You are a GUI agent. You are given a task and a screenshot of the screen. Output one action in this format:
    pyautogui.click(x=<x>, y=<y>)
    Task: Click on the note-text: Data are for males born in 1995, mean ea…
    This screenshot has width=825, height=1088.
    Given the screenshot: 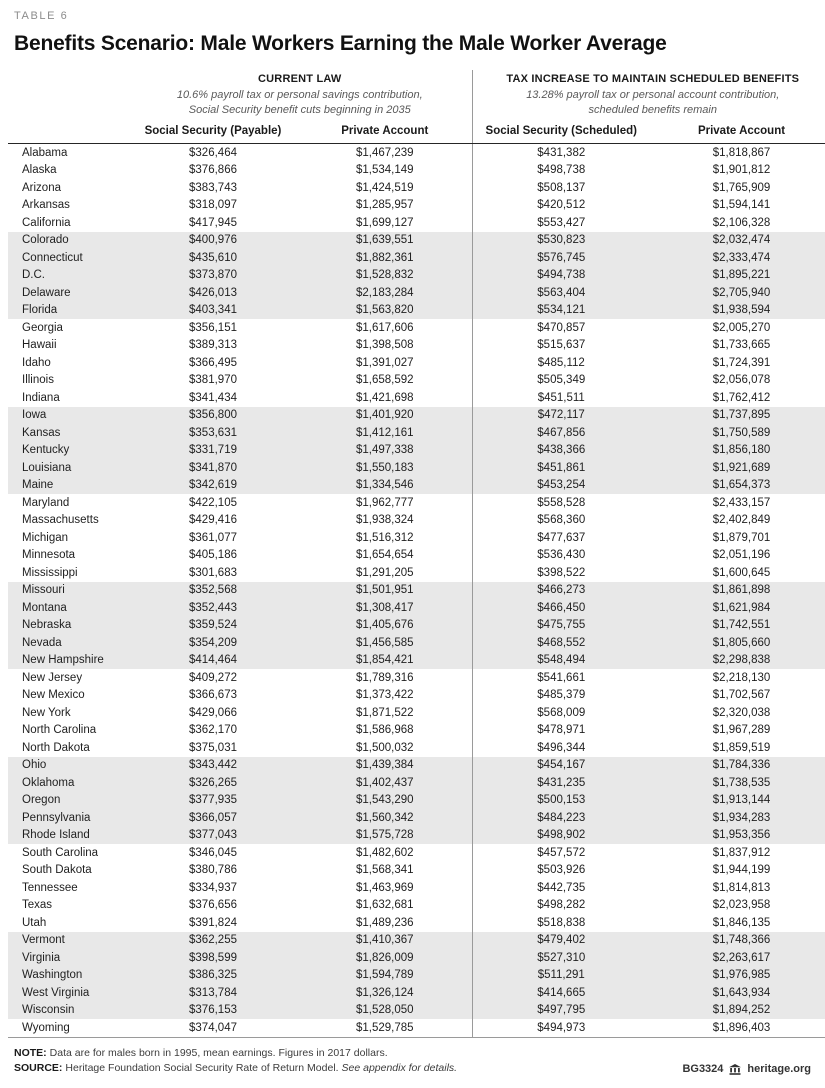 What is the action you would take?
    pyautogui.click(x=218, y=1052)
    